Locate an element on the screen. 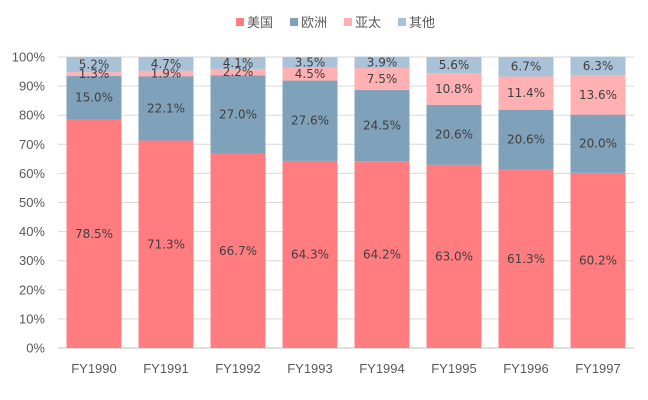 The width and height of the screenshot is (648, 400). data-label: 27.0% is located at coordinates (238, 115).